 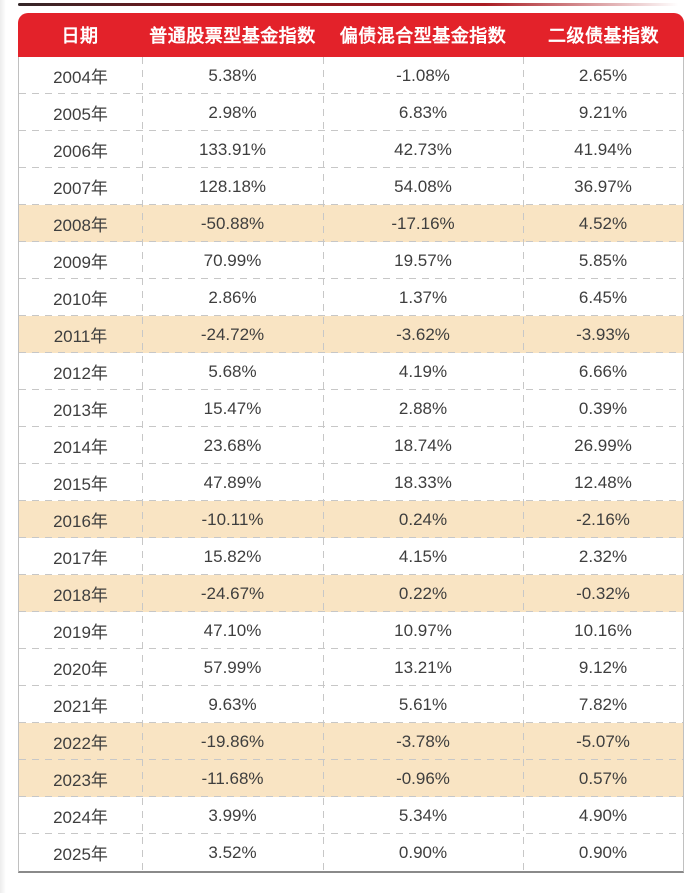 What do you see at coordinates (603, 408) in the screenshot?
I see `secondary-bond-value-cell: 0.39%` at bounding box center [603, 408].